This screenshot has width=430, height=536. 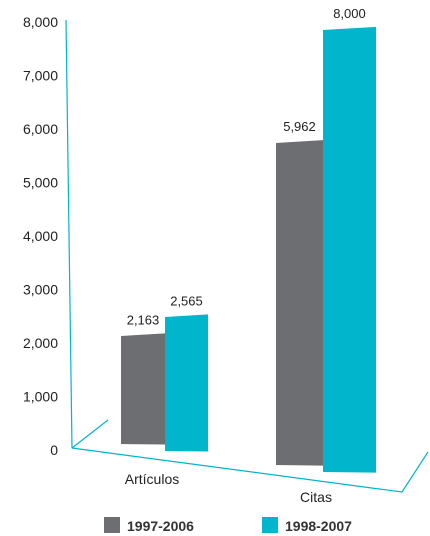 What do you see at coordinates (228, 525) in the screenshot?
I see `legend: 1997-2006 1998-2007` at bounding box center [228, 525].